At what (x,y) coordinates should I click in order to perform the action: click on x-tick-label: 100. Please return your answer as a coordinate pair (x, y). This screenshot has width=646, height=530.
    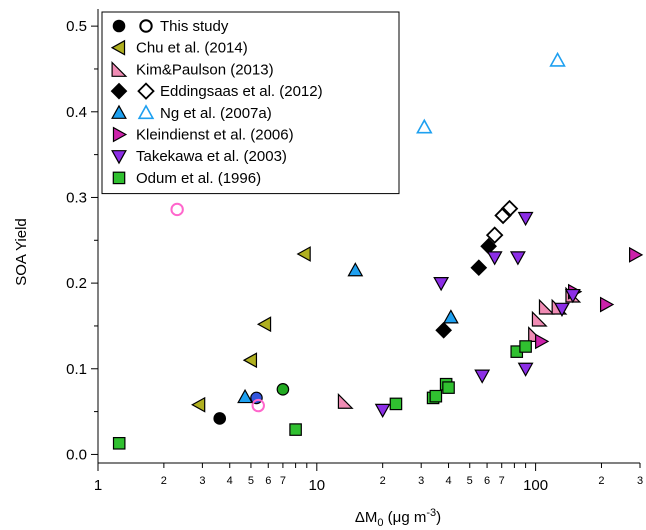
    Looking at the image, I should click on (535, 485).